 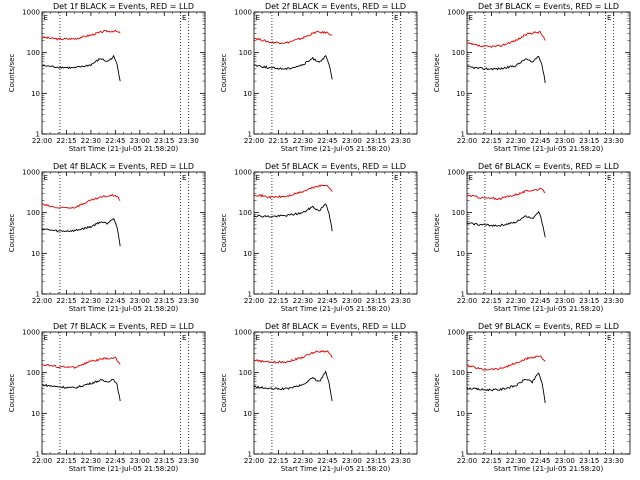 What do you see at coordinates (548, 326) in the screenshot?
I see `plot-title: Det 9f BLACK = Events, RED = LLD` at bounding box center [548, 326].